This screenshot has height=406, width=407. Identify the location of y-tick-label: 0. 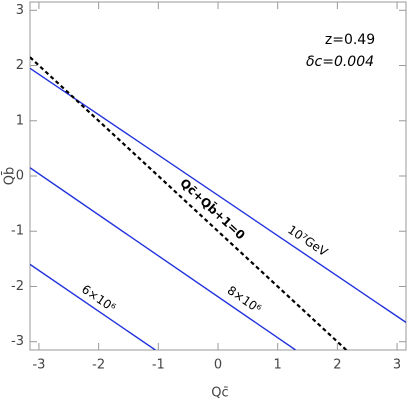
(20, 176).